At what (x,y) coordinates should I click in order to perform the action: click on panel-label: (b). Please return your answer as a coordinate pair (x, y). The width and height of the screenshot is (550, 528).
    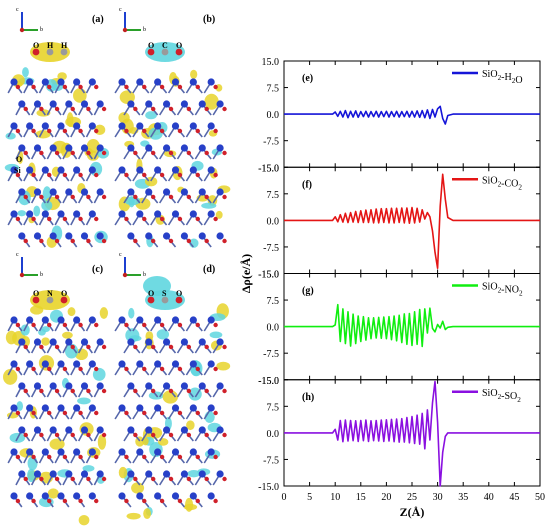
    Looking at the image, I should click on (209, 19).